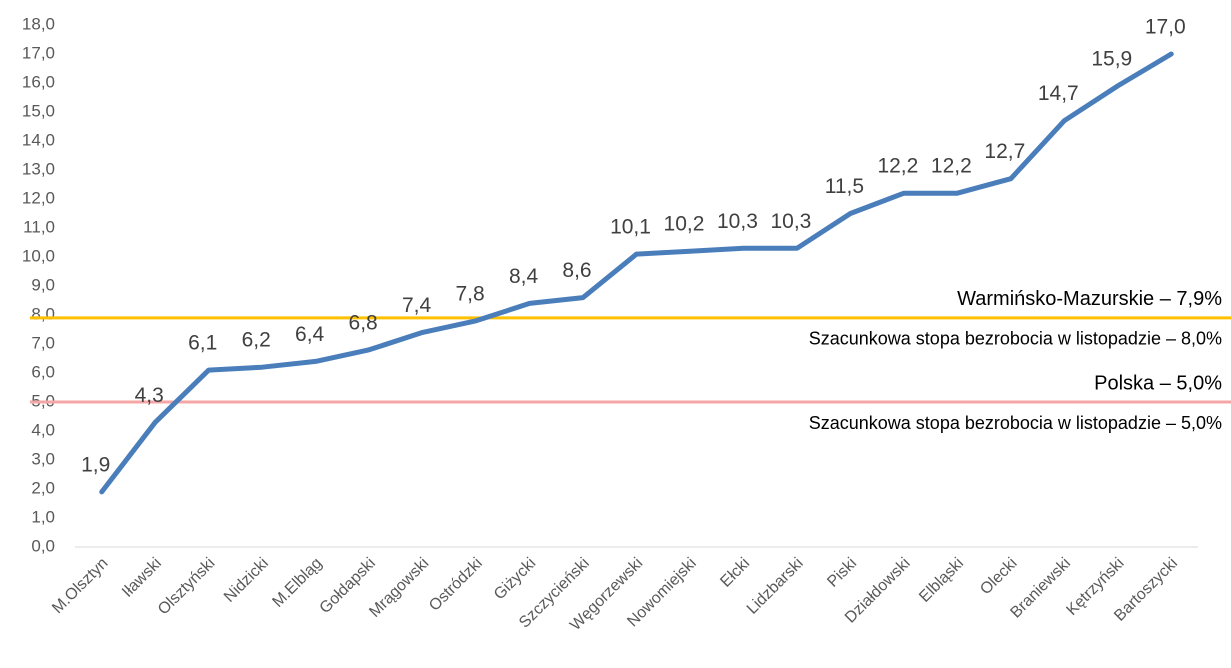 The height and width of the screenshot is (668, 1231). I want to click on x-tick-label: Piski, so click(842, 573).